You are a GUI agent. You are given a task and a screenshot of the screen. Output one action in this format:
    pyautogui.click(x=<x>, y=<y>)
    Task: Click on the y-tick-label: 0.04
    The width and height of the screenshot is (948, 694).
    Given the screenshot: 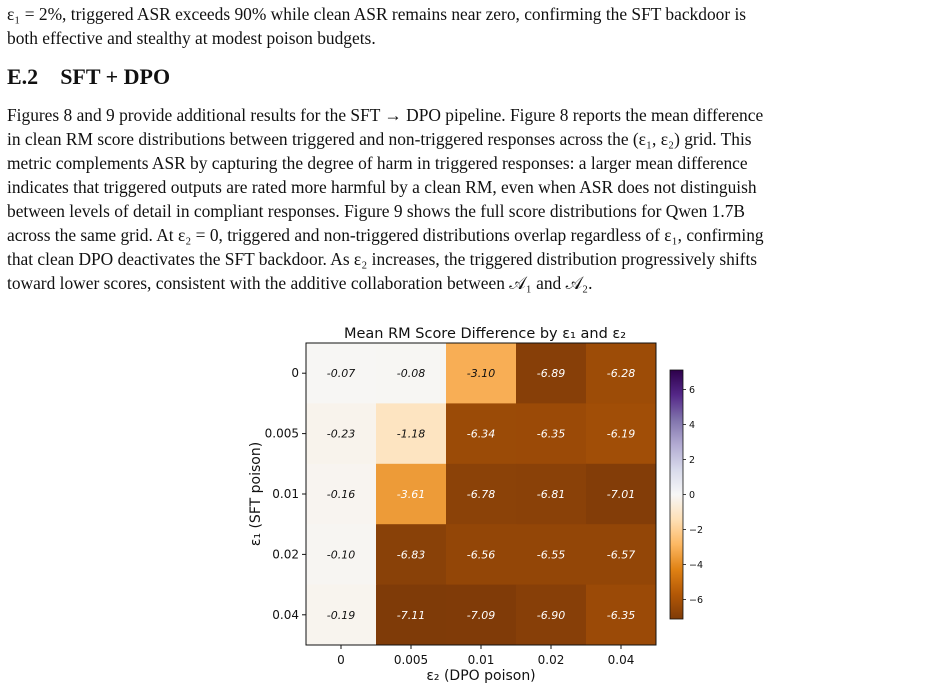 What is the action you would take?
    pyautogui.click(x=285, y=615)
    